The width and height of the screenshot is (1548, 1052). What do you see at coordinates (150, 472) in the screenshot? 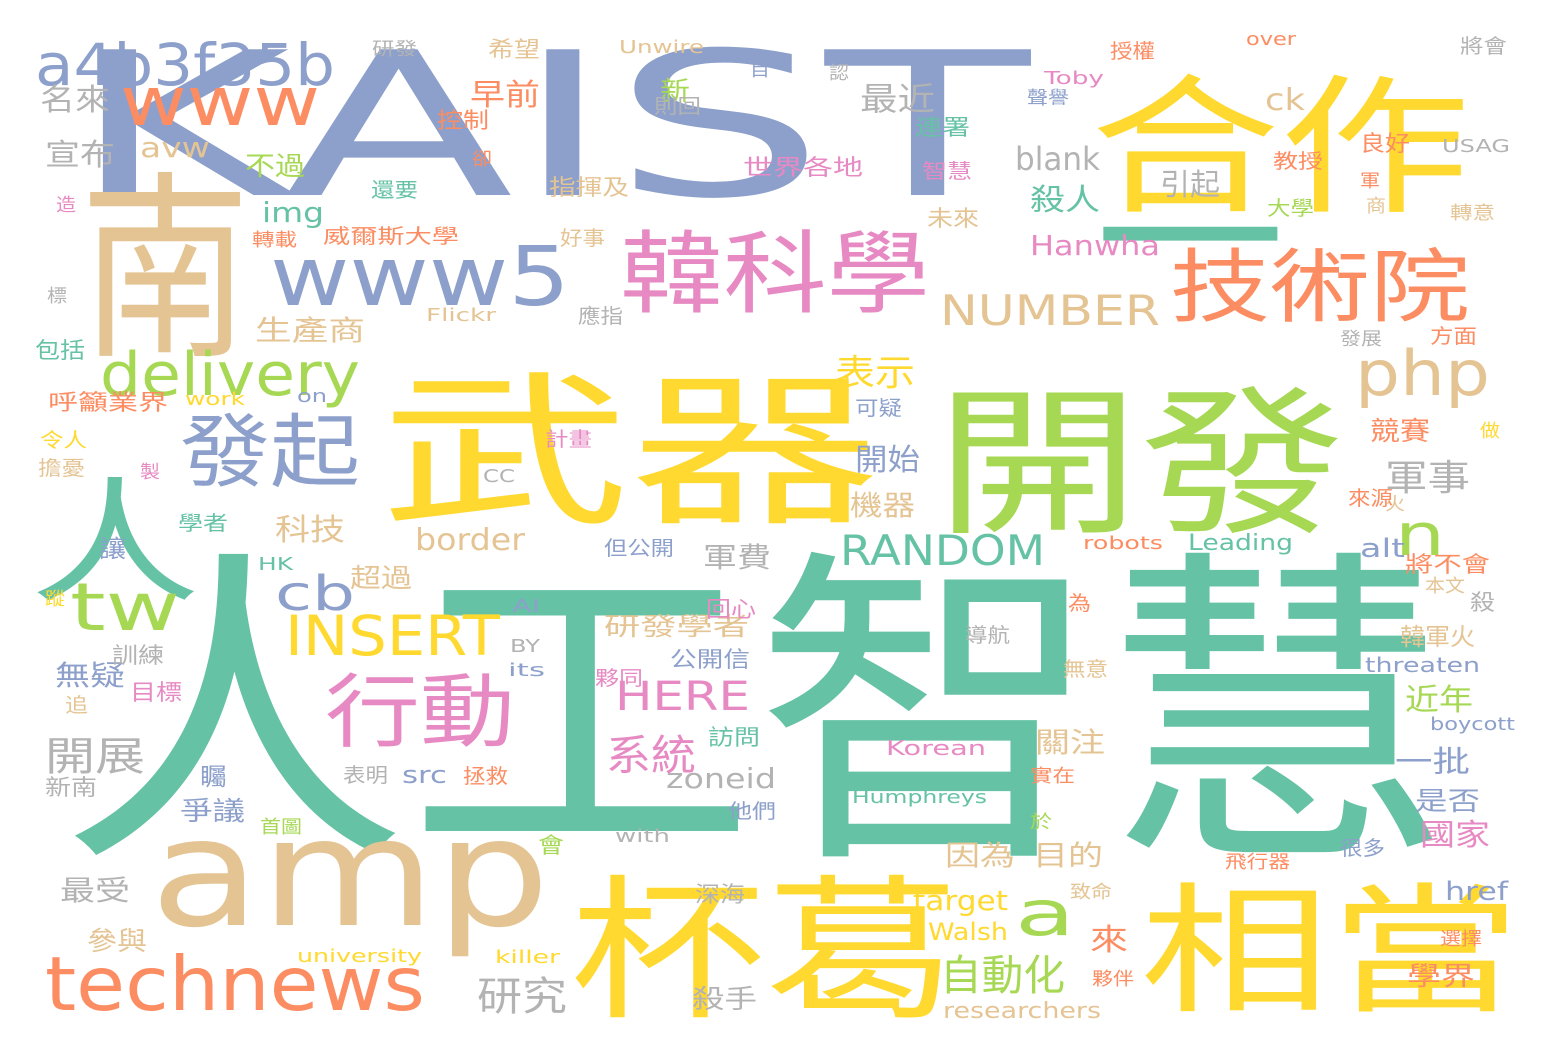
I see `word-125: 製` at bounding box center [150, 472].